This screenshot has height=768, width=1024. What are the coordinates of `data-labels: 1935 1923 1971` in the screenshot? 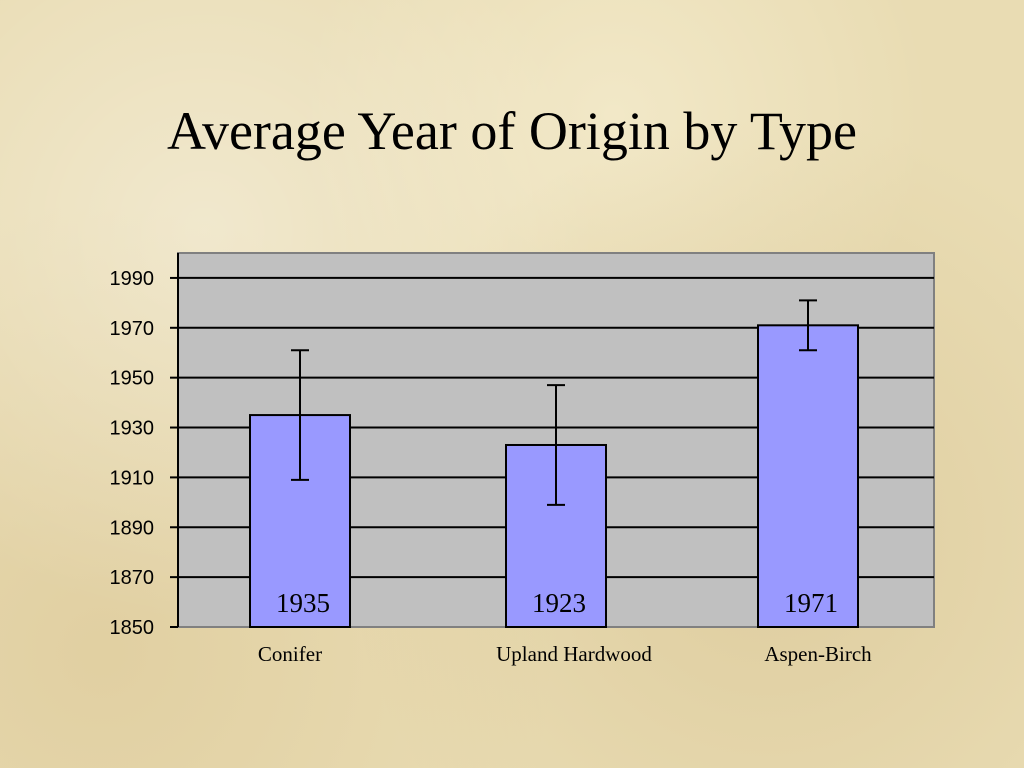 It's located at (557, 603).